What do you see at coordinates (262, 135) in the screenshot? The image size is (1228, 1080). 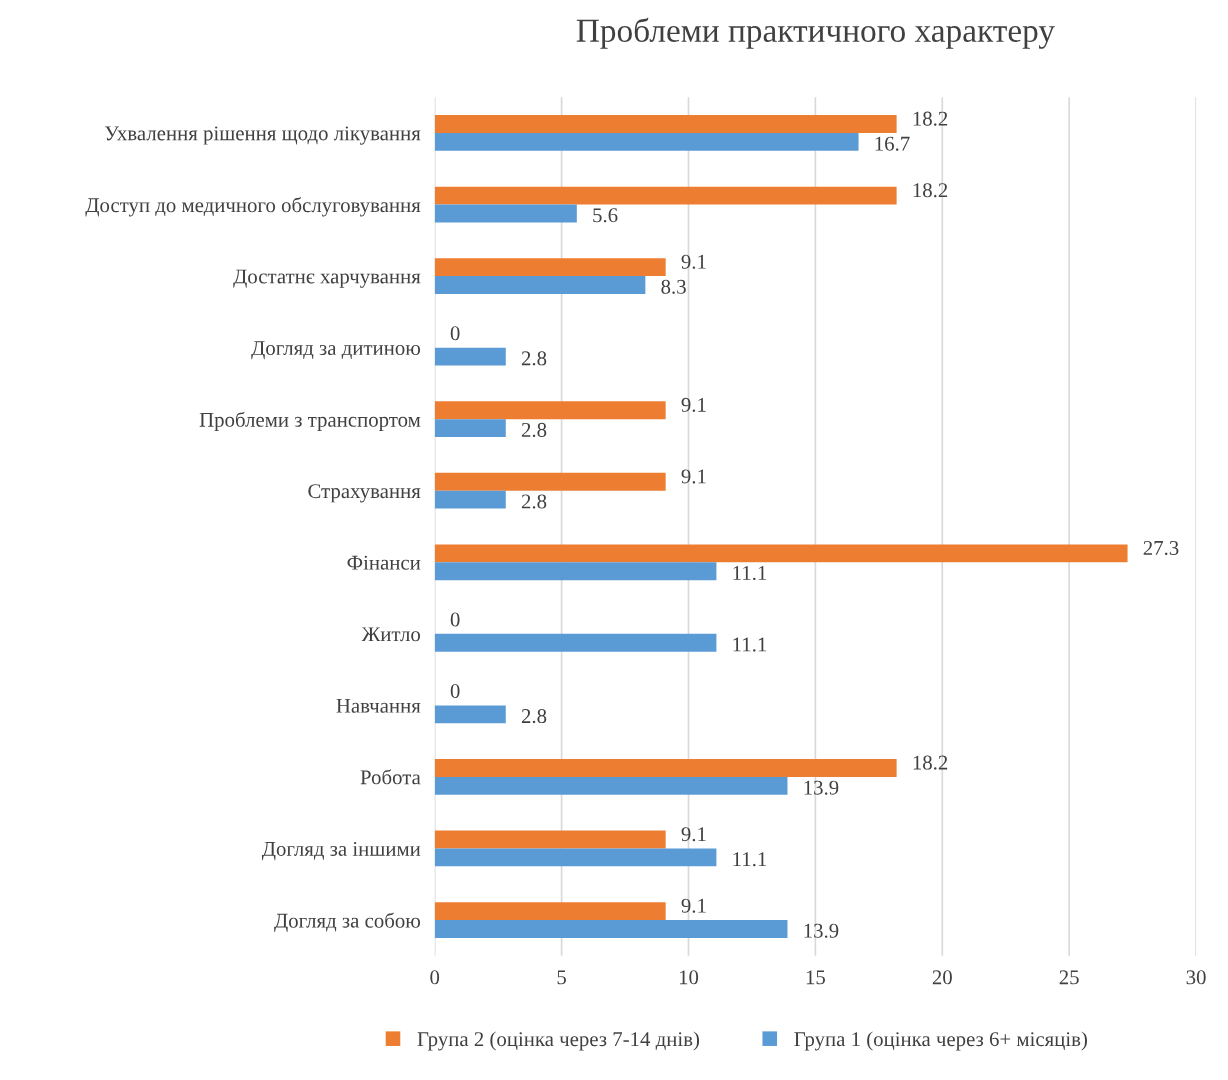 I see `y-tick-label: Ухвалення рішення щодо лікування` at bounding box center [262, 135].